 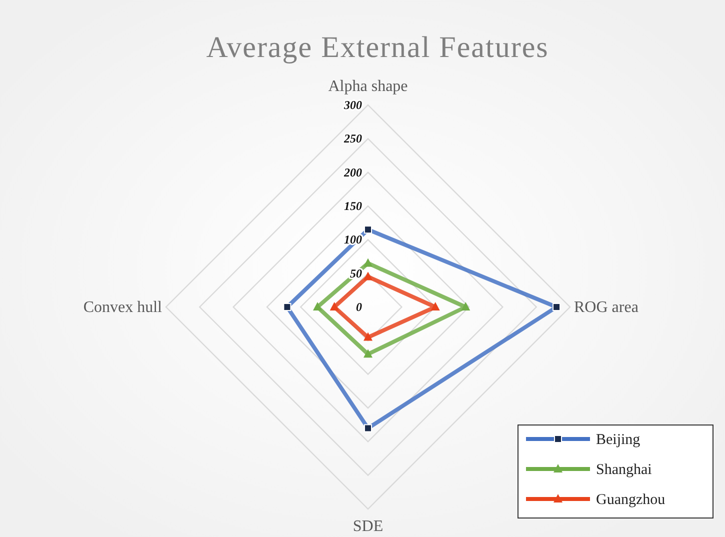 What do you see at coordinates (624, 470) in the screenshot?
I see `legend-label: Shanghai` at bounding box center [624, 470].